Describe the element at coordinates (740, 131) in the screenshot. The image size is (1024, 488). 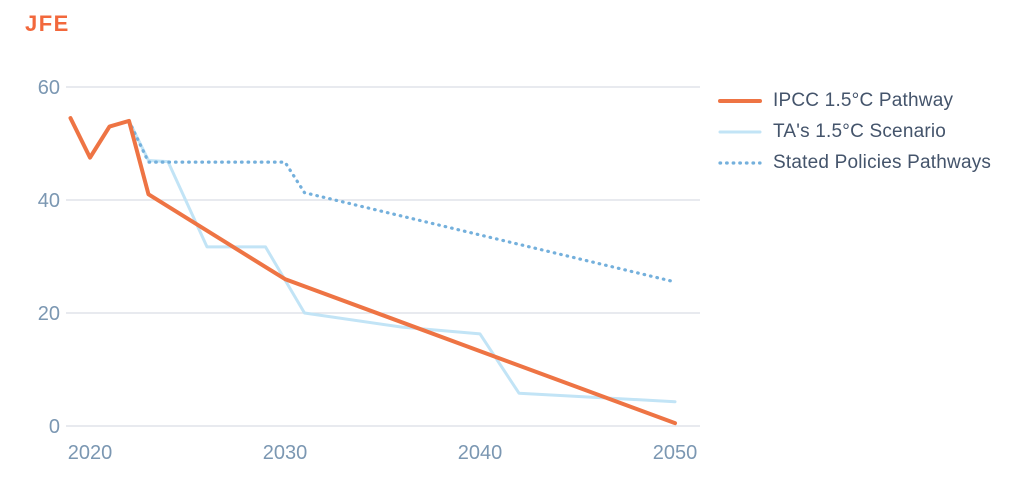
I see `legend-line-swatch-solid-lightblue` at that location.